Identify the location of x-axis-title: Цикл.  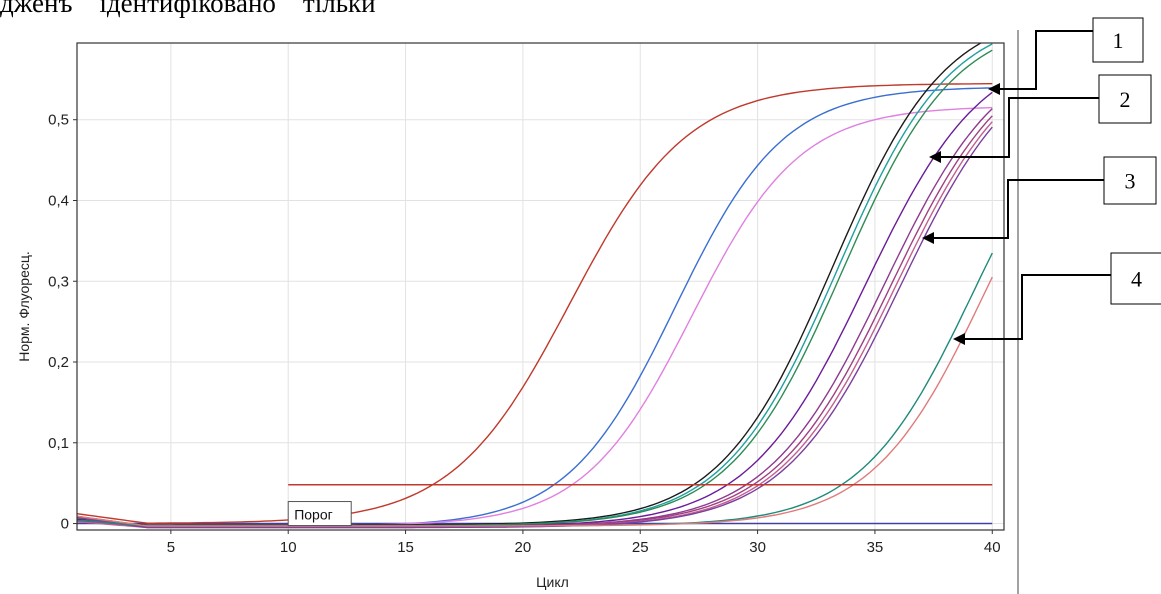
(552, 582).